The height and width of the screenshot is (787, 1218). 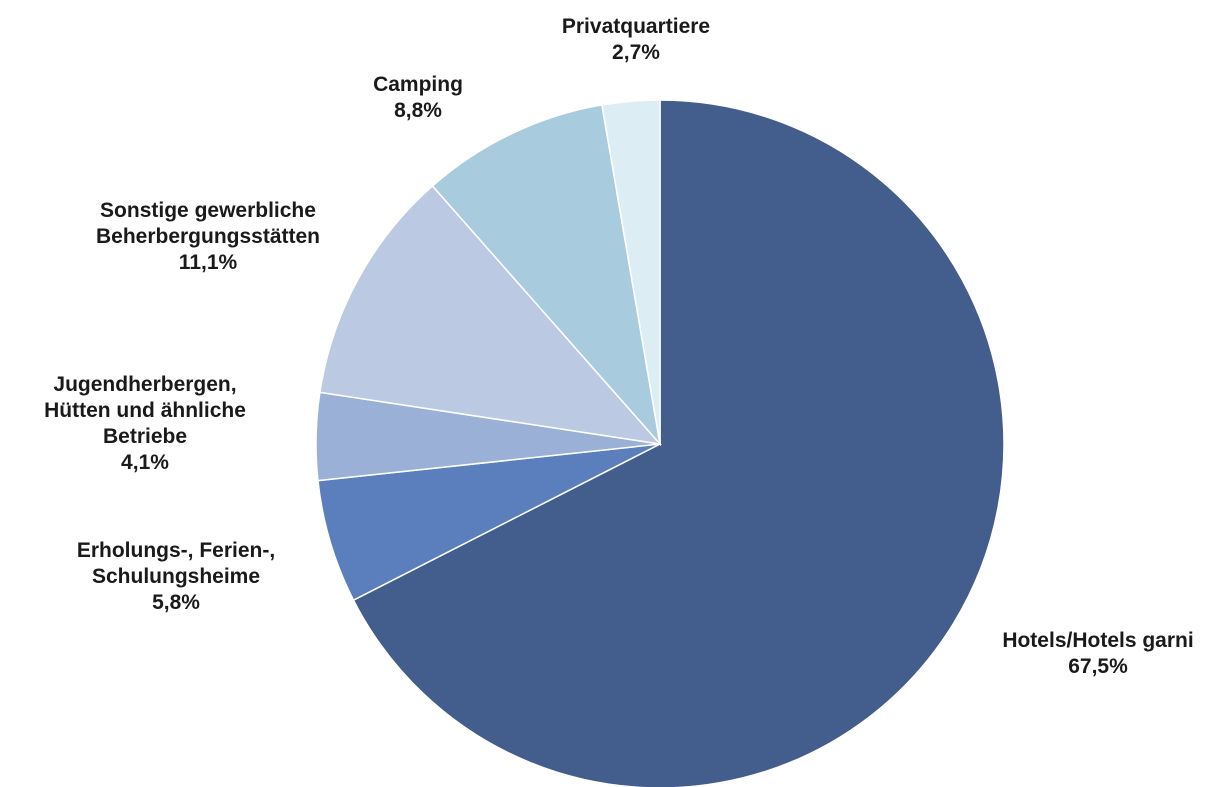 What do you see at coordinates (1098, 666) in the screenshot?
I see `slice-label-value: 67,5%` at bounding box center [1098, 666].